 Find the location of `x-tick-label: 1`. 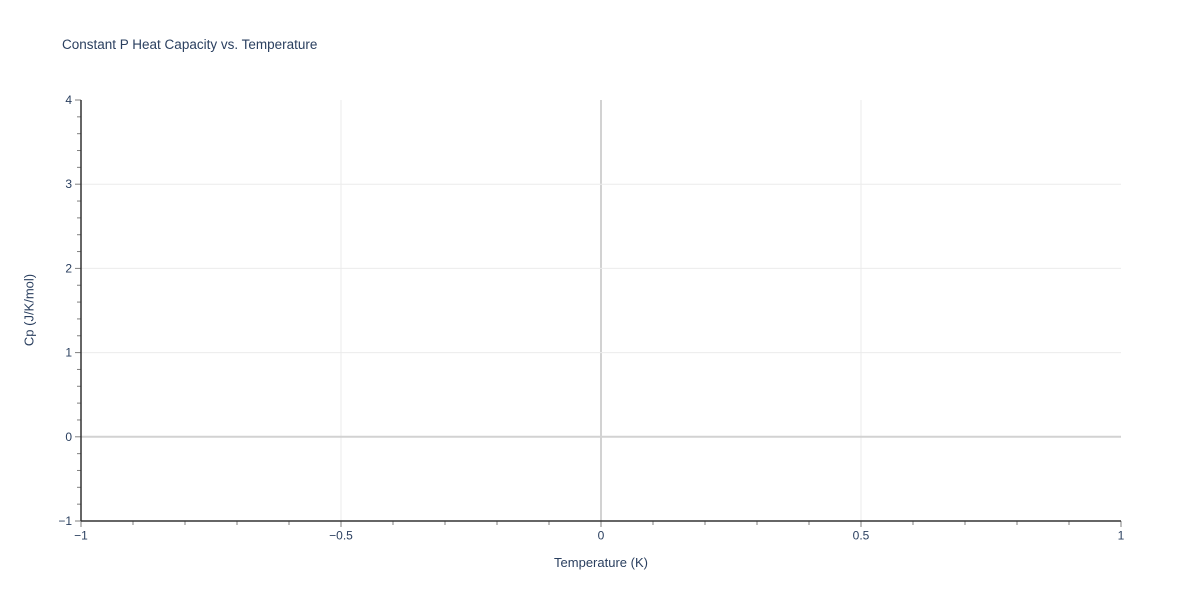

x-tick-label: 1 is located at coordinates (1121, 536).